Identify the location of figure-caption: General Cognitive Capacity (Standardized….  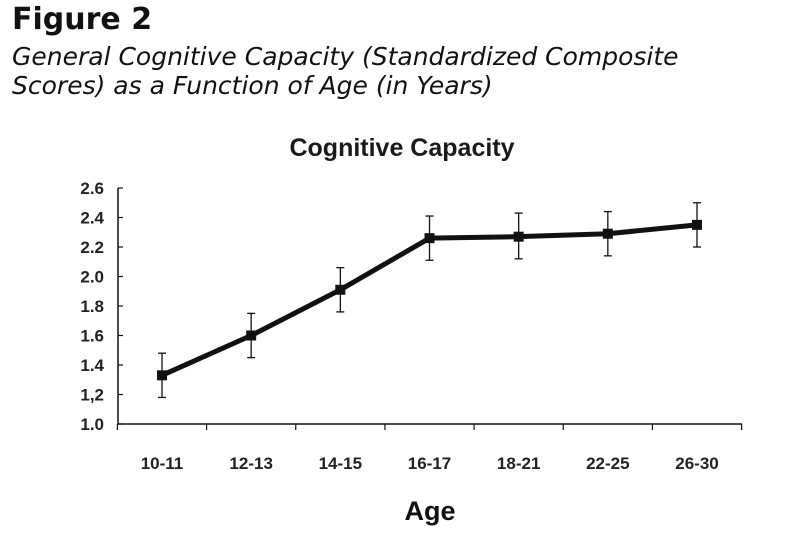
(407, 71).